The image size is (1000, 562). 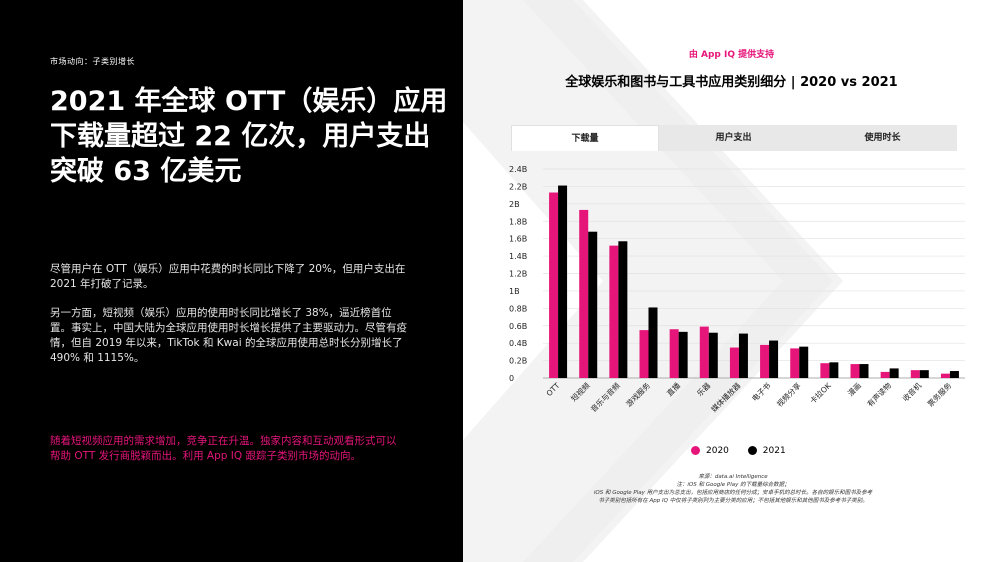 What do you see at coordinates (553, 389) in the screenshot?
I see `x-tick-label: OTT` at bounding box center [553, 389].